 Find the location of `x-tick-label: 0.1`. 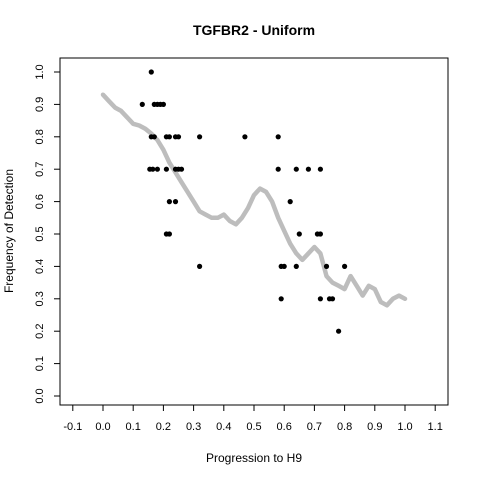

x-tick-label: 0.1 is located at coordinates (133, 427).